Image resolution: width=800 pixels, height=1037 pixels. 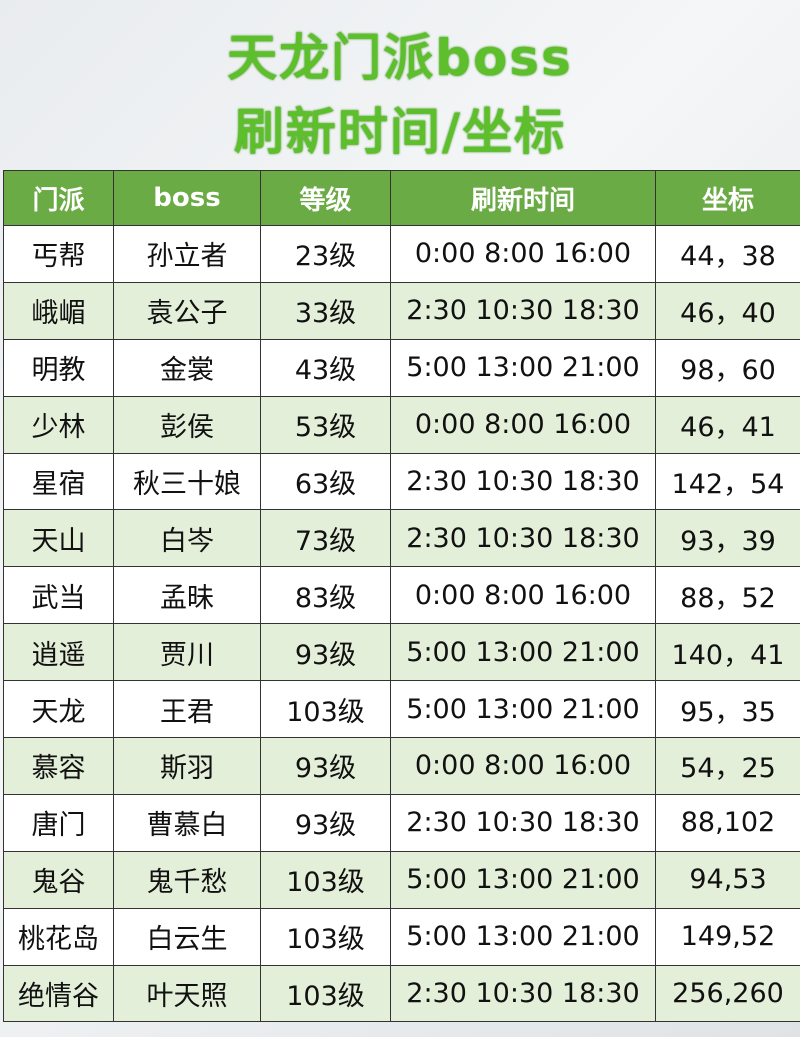 I want to click on table-row: 唐门 曹慕白 93级 2:30 10:30 18:30 88,102, so click(x=401, y=822).